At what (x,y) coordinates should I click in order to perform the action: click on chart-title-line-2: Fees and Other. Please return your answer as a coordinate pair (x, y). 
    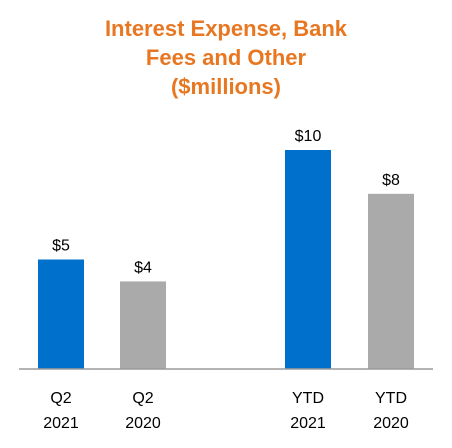
    Looking at the image, I should click on (226, 57).